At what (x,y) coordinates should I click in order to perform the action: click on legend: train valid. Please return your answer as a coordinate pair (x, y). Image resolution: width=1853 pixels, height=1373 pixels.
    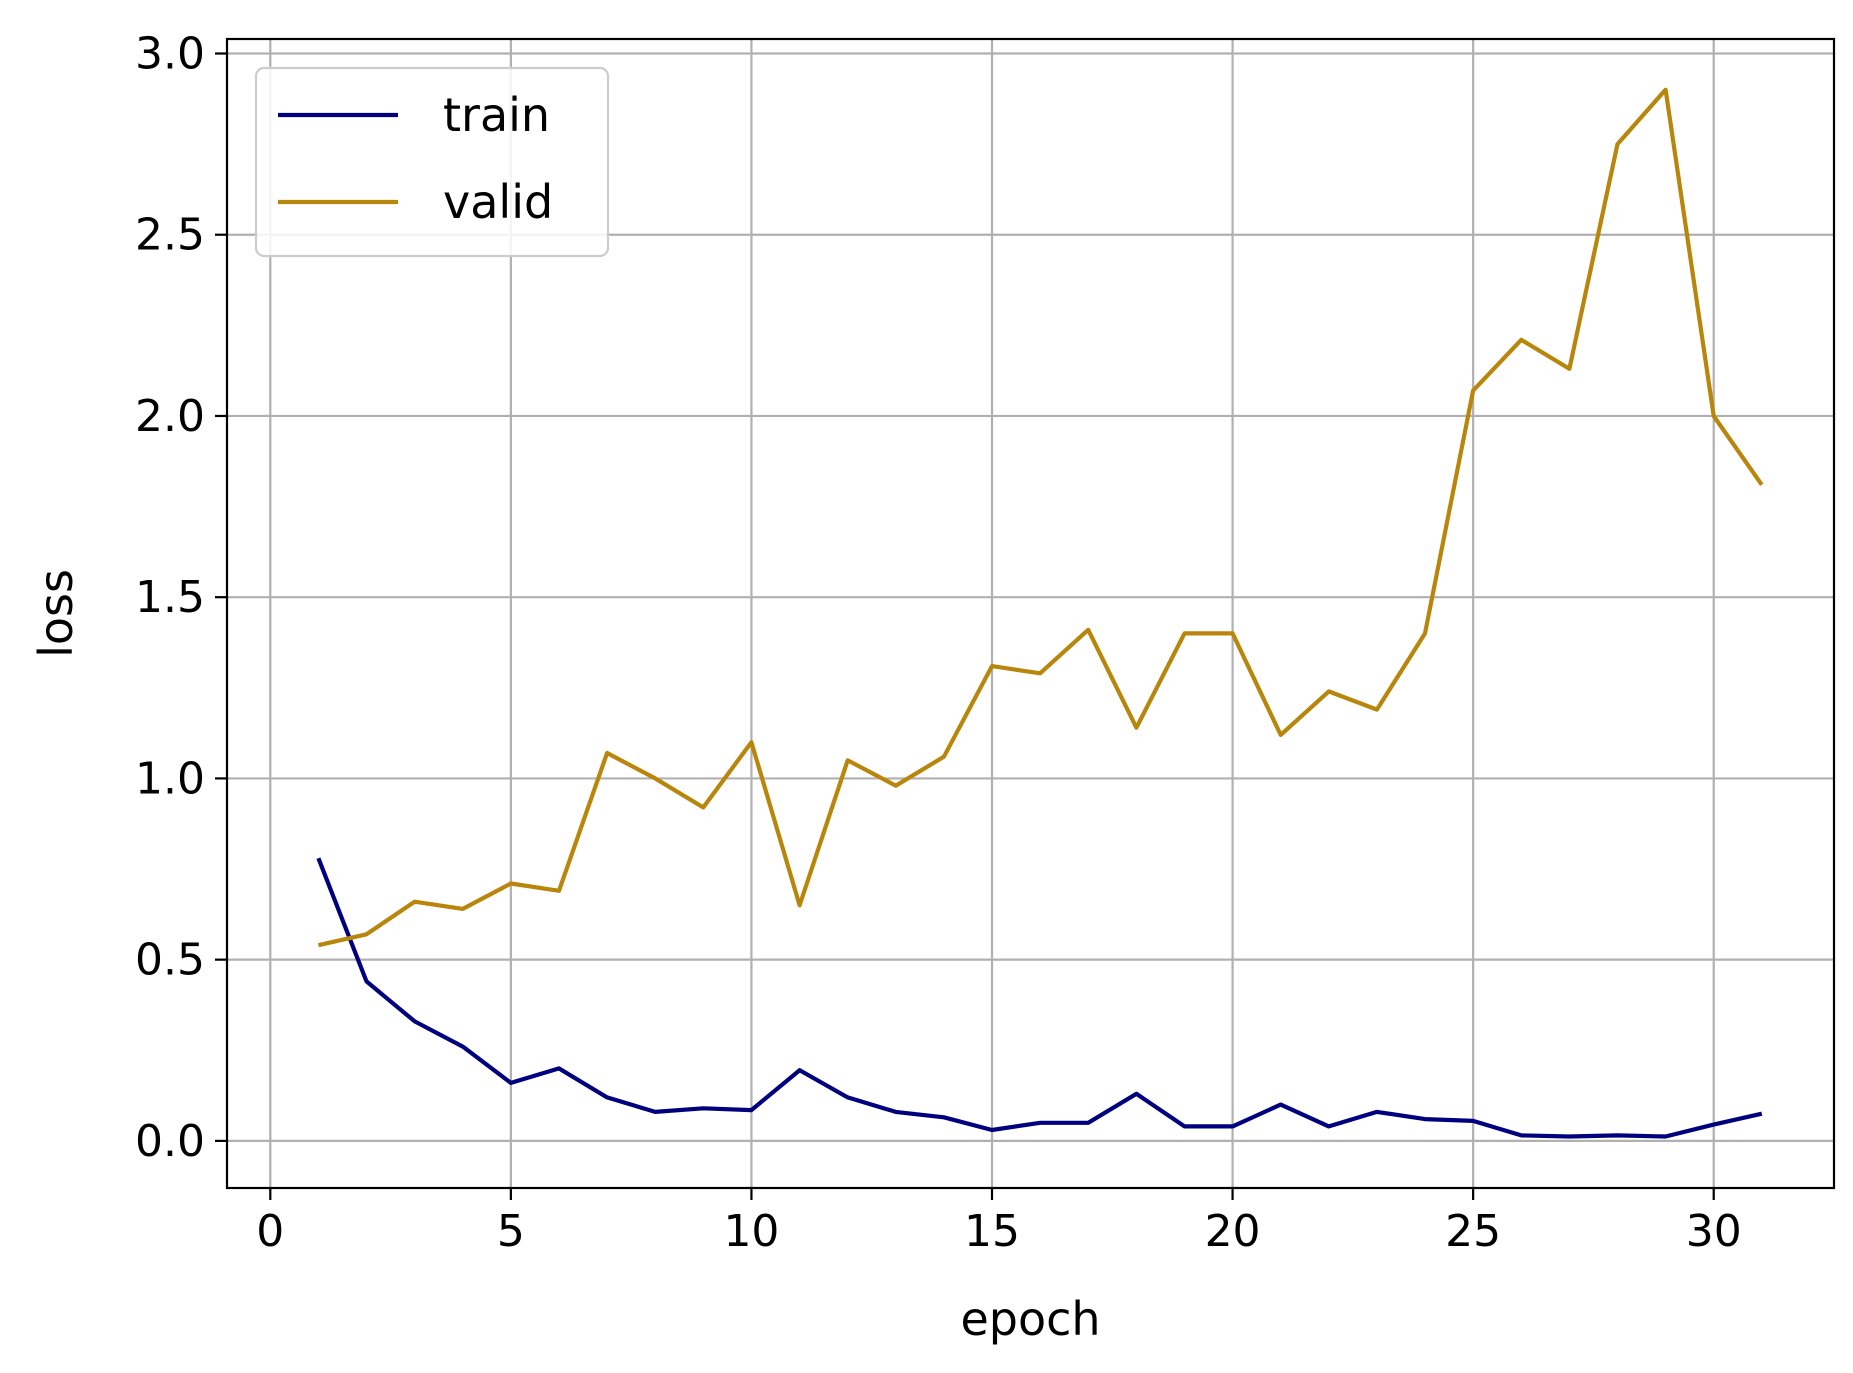
    Looking at the image, I should click on (432, 162).